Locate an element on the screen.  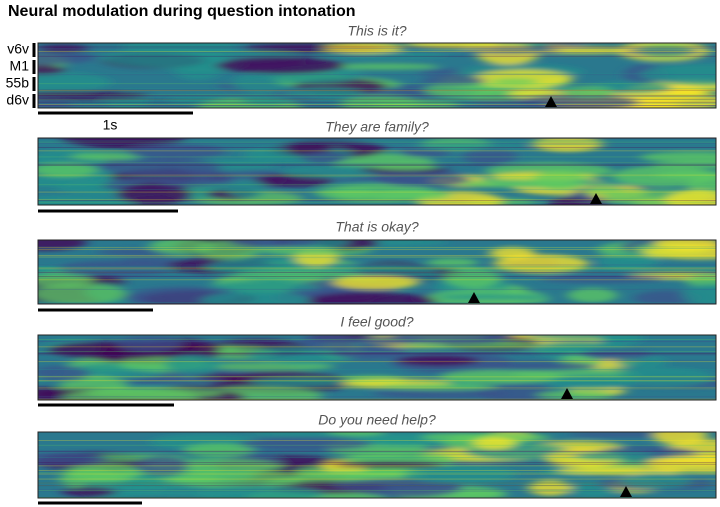
onset-marker is located at coordinates (474, 297).